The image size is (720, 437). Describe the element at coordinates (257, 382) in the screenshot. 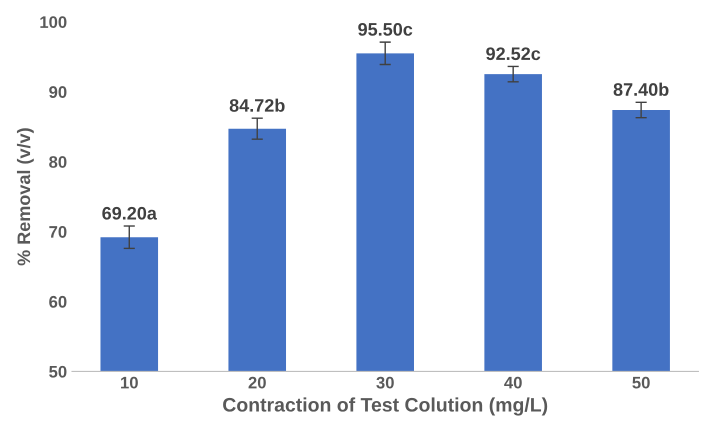

I see `x-tick-label: 20` at that location.